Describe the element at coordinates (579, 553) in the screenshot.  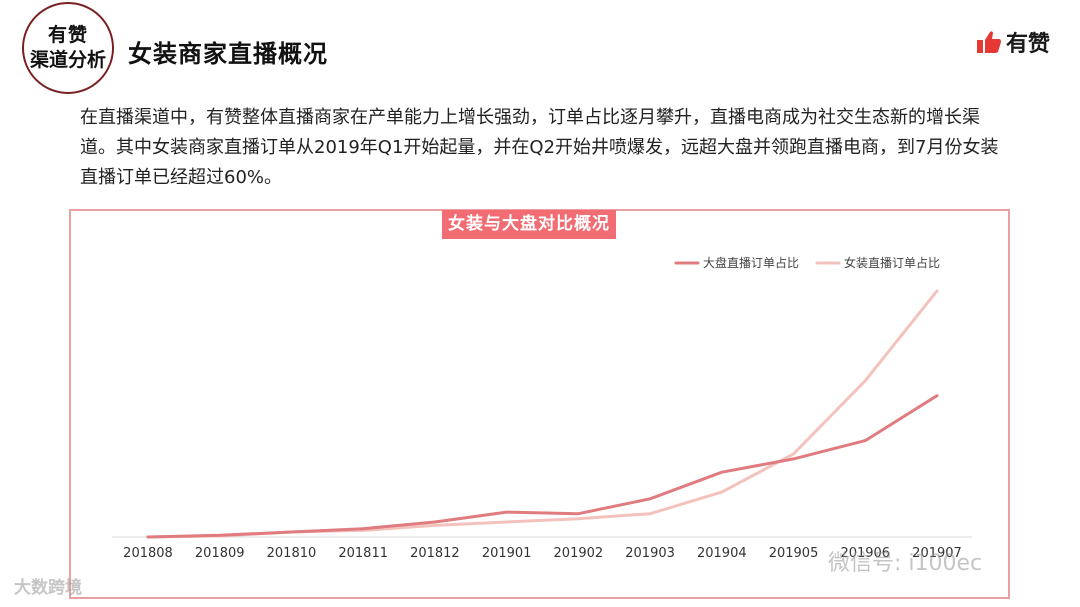
I see `x-tick-label: 201902` at that location.